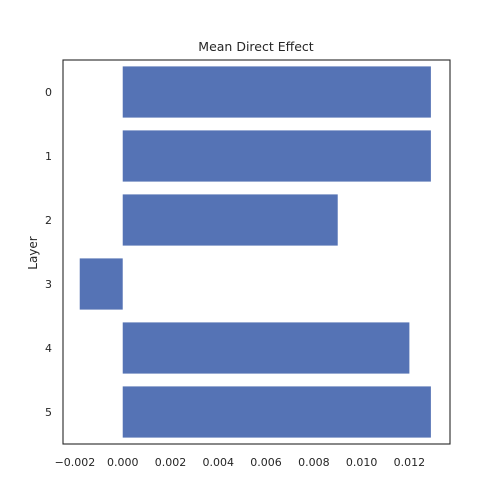  Describe the element at coordinates (123, 462) in the screenshot. I see `x-tick-label: 0.000` at that location.